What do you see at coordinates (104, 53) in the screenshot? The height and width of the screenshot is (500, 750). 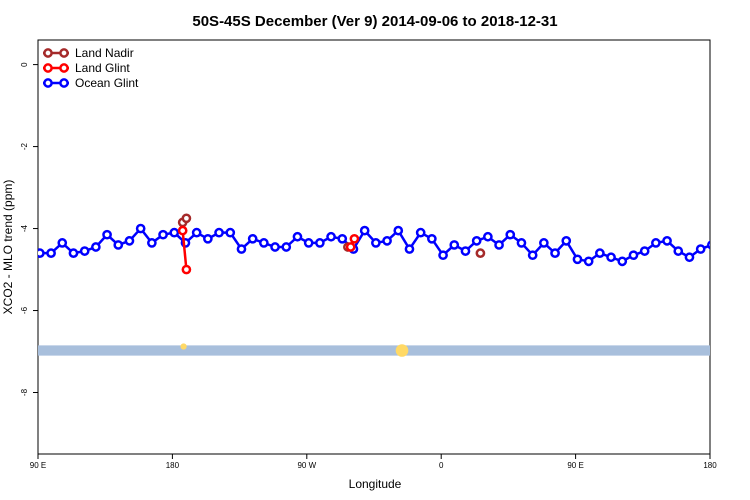 I see `legend-label-land-nadir: Land Nadir` at bounding box center [104, 53].